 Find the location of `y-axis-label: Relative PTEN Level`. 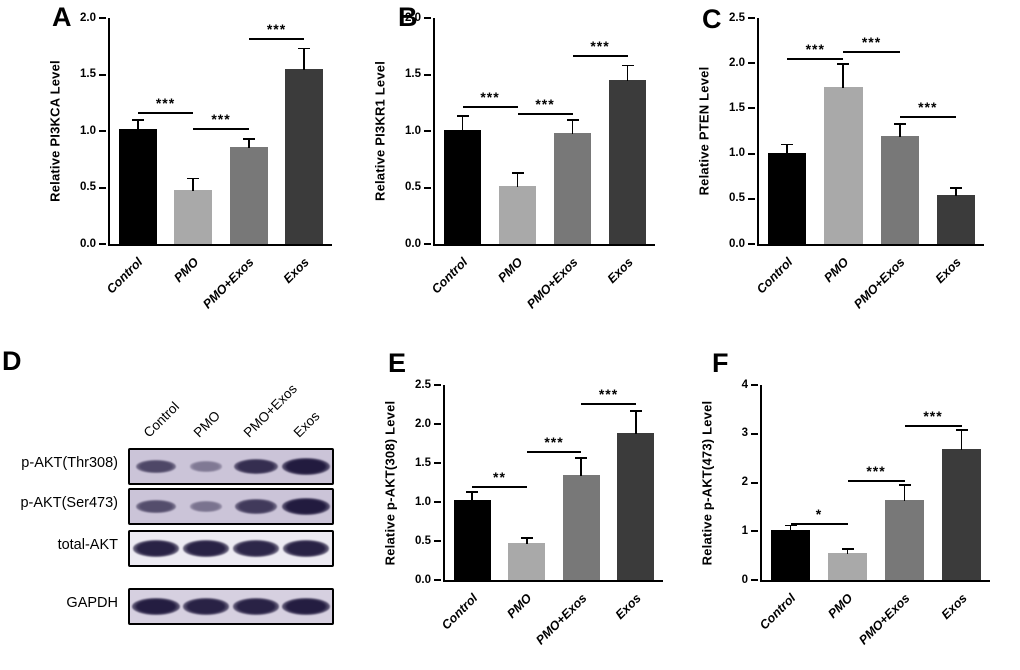

y-axis-label: Relative PTEN Level is located at coordinates (704, 131).